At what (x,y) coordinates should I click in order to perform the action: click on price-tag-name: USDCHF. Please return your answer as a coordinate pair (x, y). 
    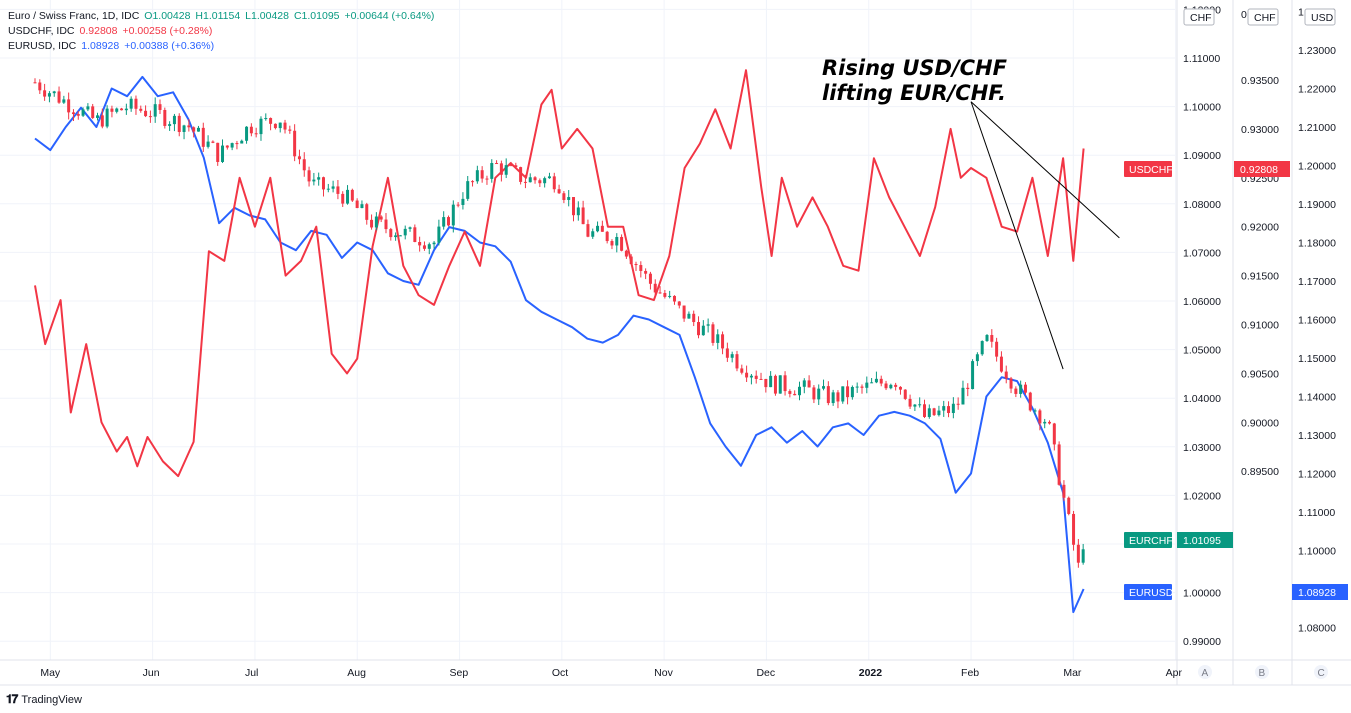
    Looking at the image, I should click on (1151, 170).